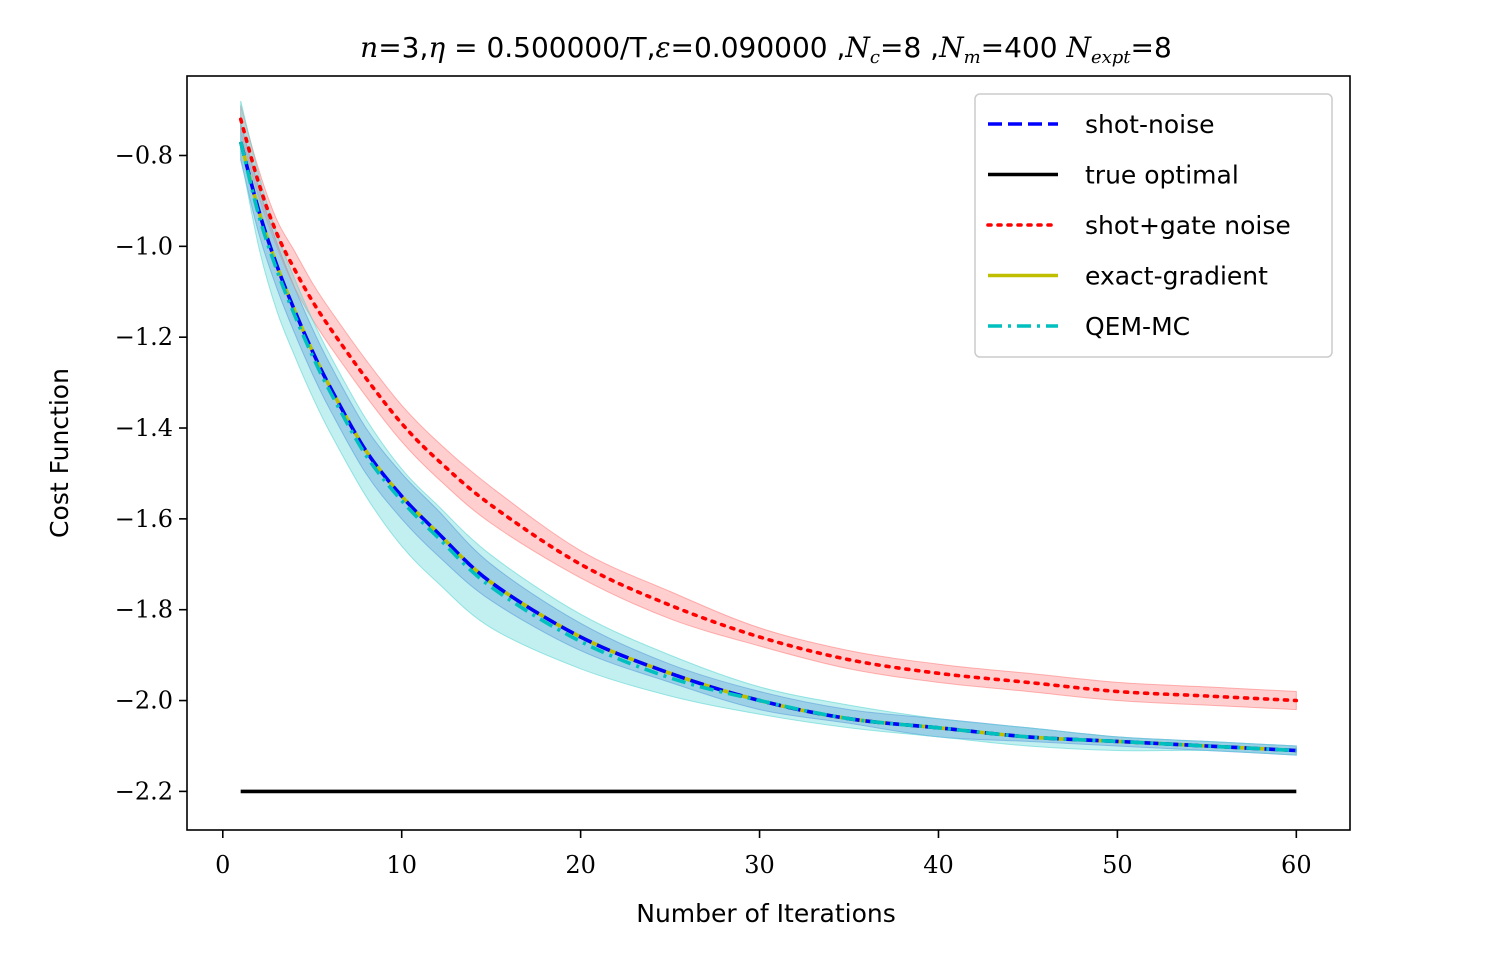  I want to click on title-nm-value: =400, so click(1024, 47).